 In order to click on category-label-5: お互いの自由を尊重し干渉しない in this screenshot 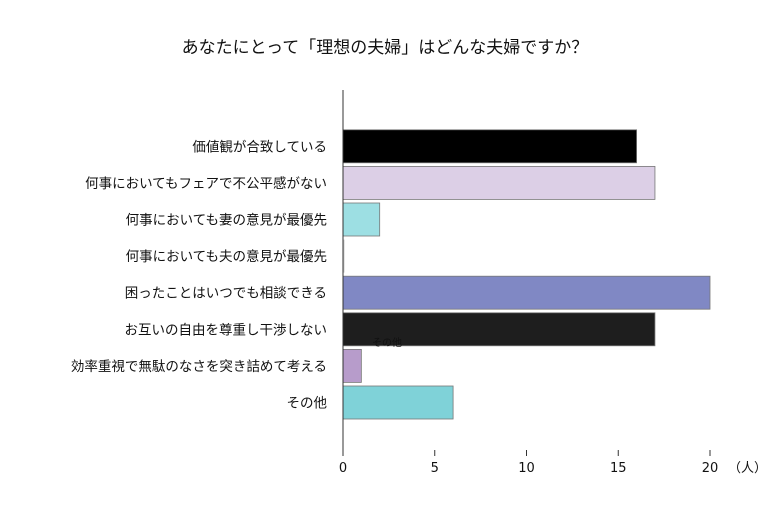, I will do `click(226, 330)`.